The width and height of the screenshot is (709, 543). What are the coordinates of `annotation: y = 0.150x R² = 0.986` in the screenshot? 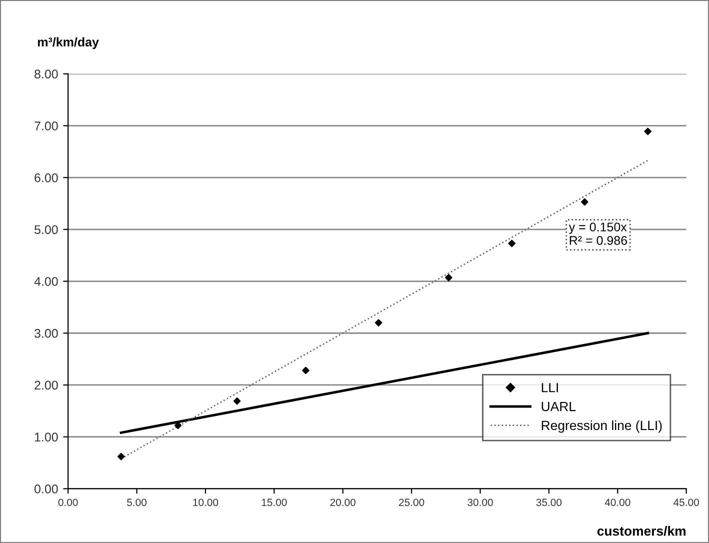 It's located at (598, 233).